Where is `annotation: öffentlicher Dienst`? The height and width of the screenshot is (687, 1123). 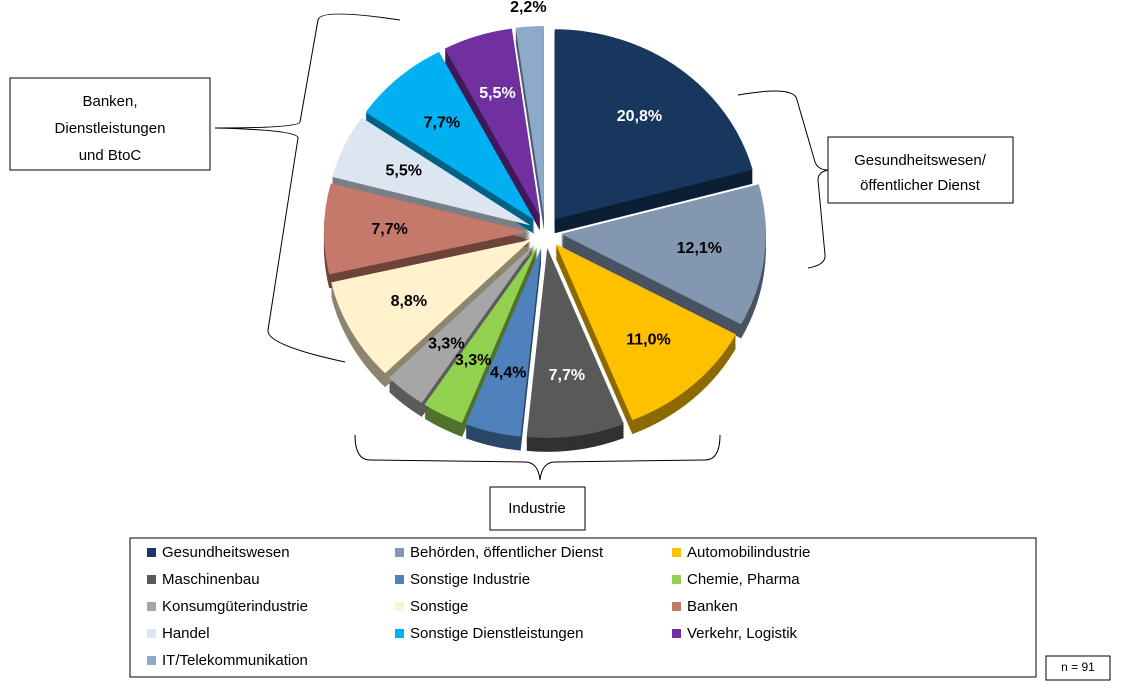 annotation: öffentlicher Dienst is located at coordinates (920, 185).